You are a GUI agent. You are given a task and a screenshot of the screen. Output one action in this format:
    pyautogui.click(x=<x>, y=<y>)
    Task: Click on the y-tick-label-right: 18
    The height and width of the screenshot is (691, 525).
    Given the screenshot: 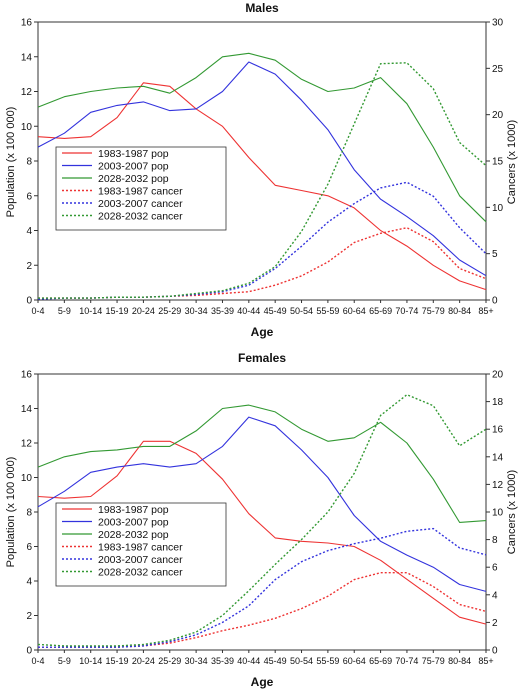 What is the action you would take?
    pyautogui.click(x=498, y=402)
    